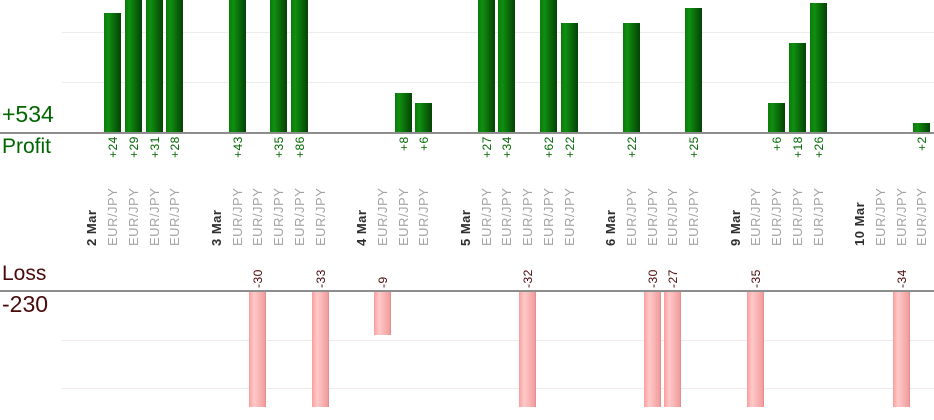  I want to click on profit-axis-line, so click(467, 133).